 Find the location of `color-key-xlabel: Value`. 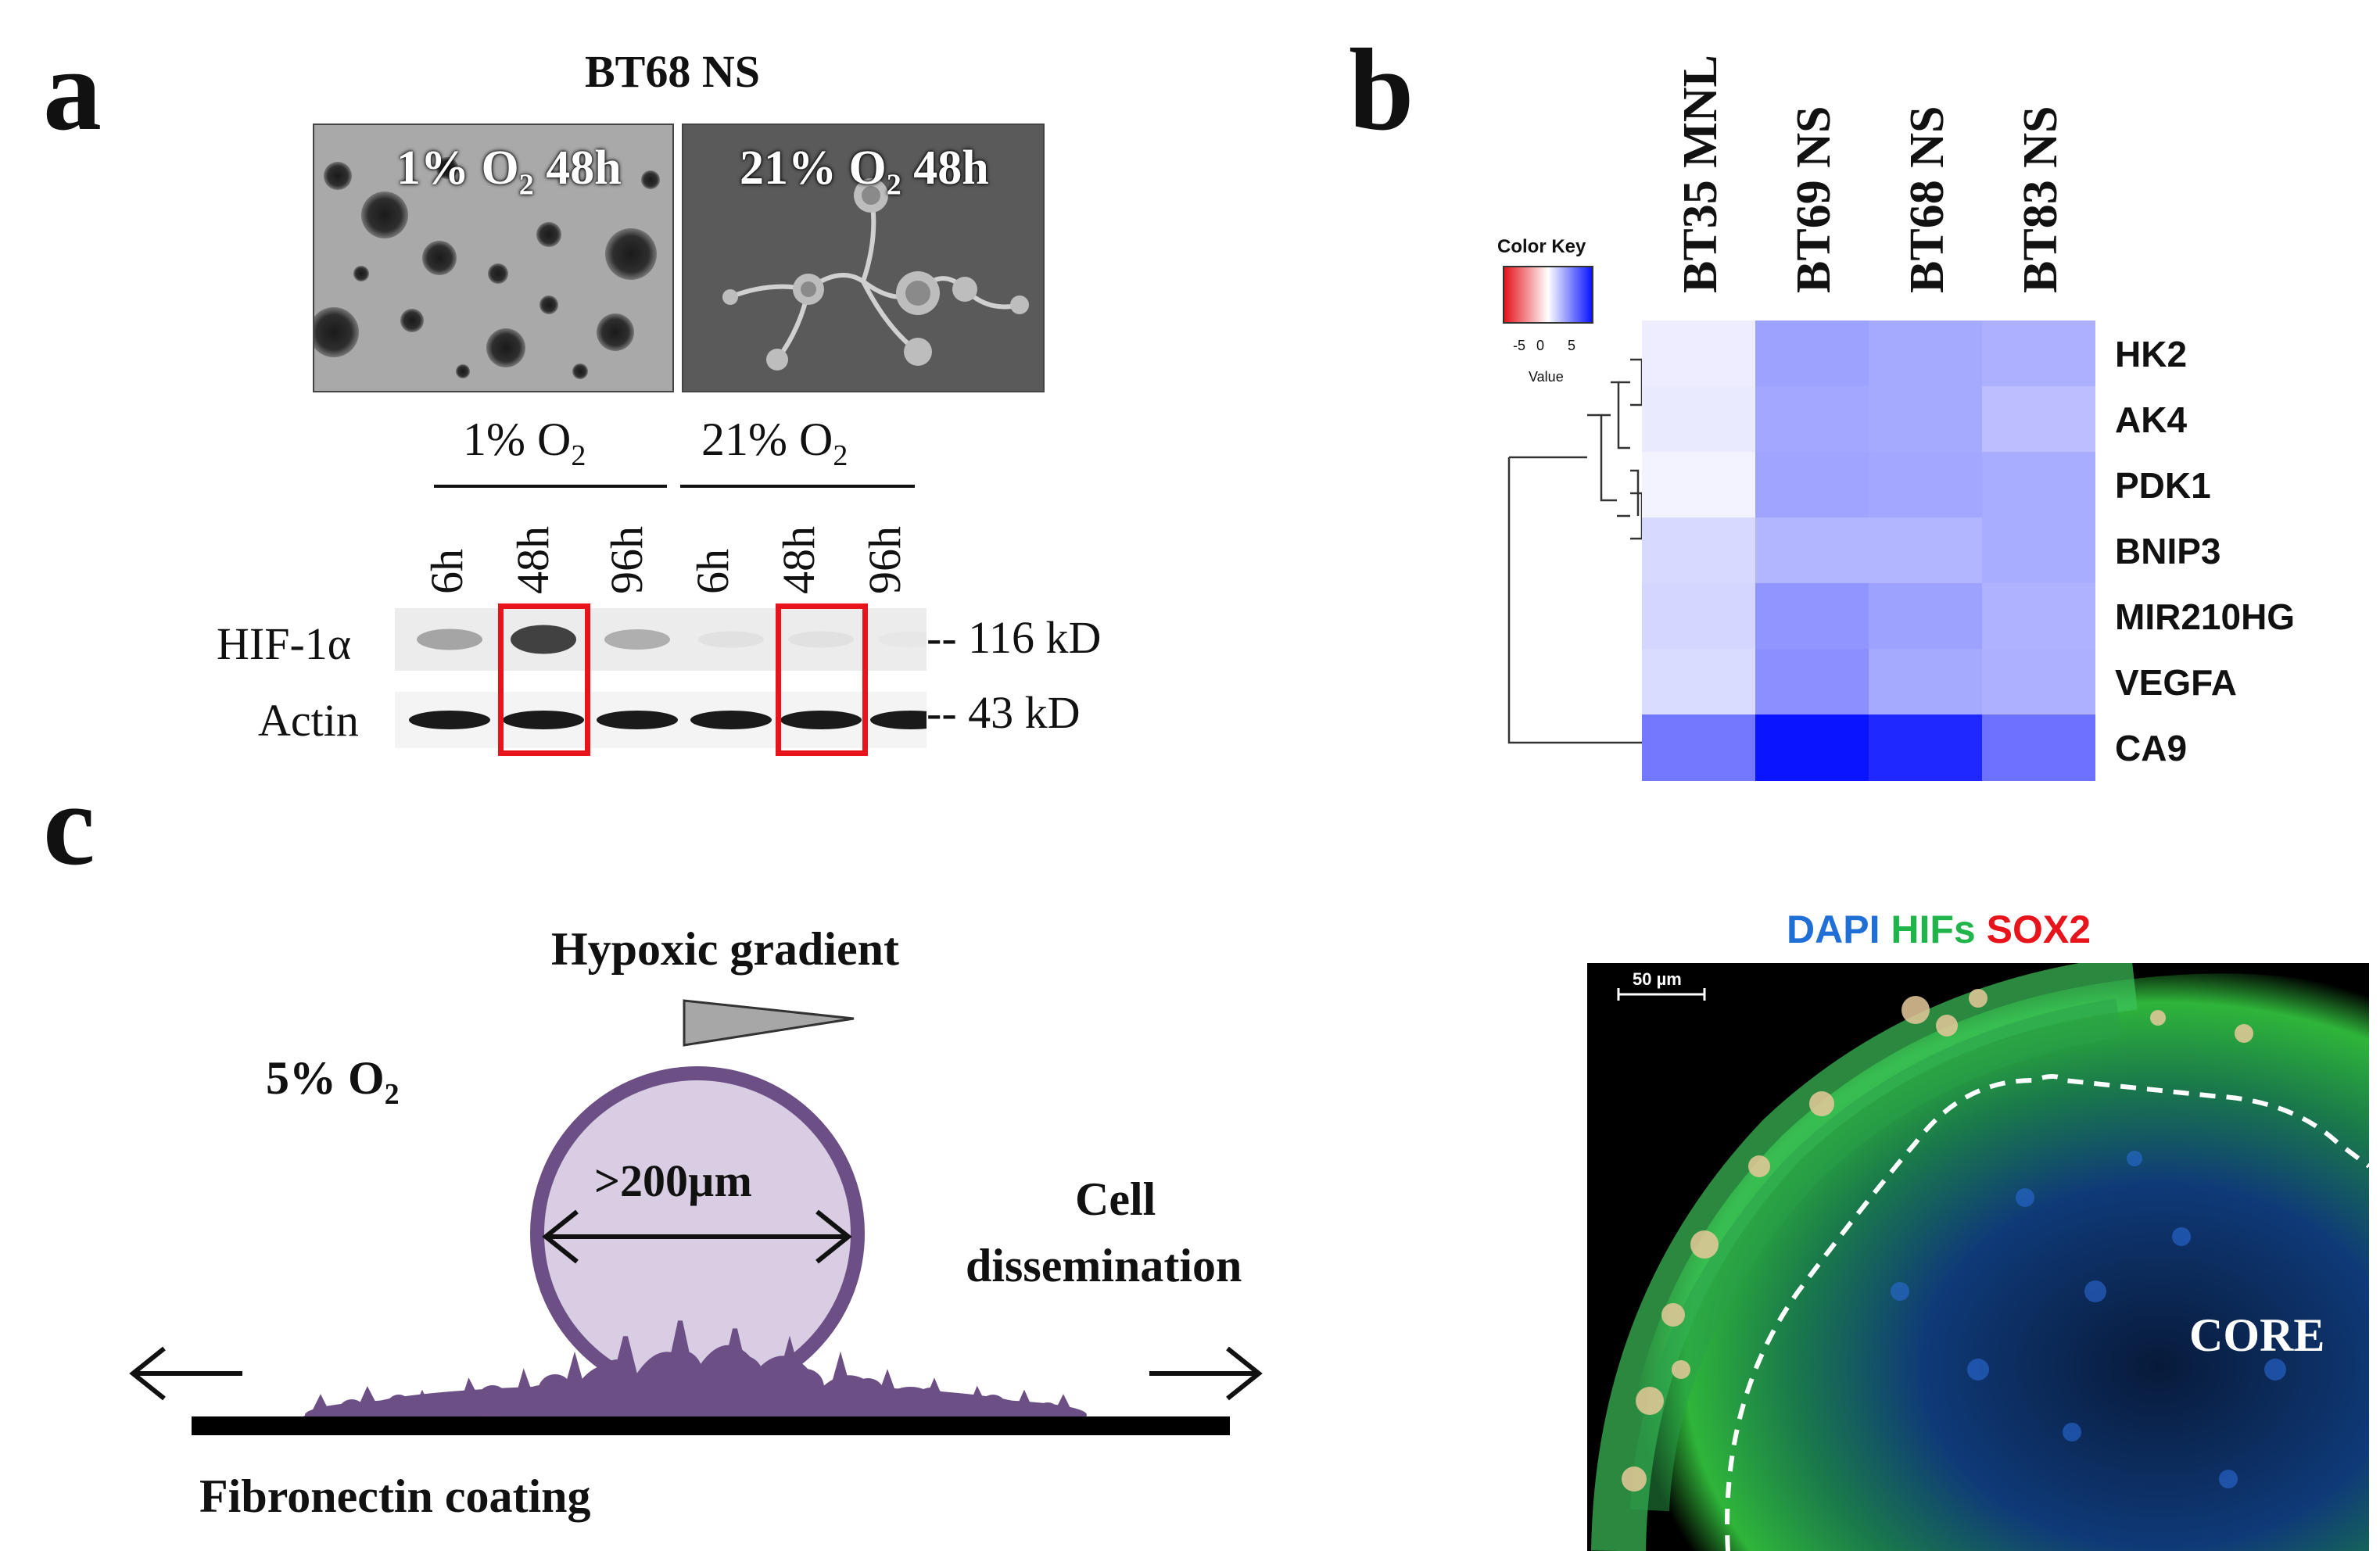

color-key-xlabel: Value is located at coordinates (1546, 377).